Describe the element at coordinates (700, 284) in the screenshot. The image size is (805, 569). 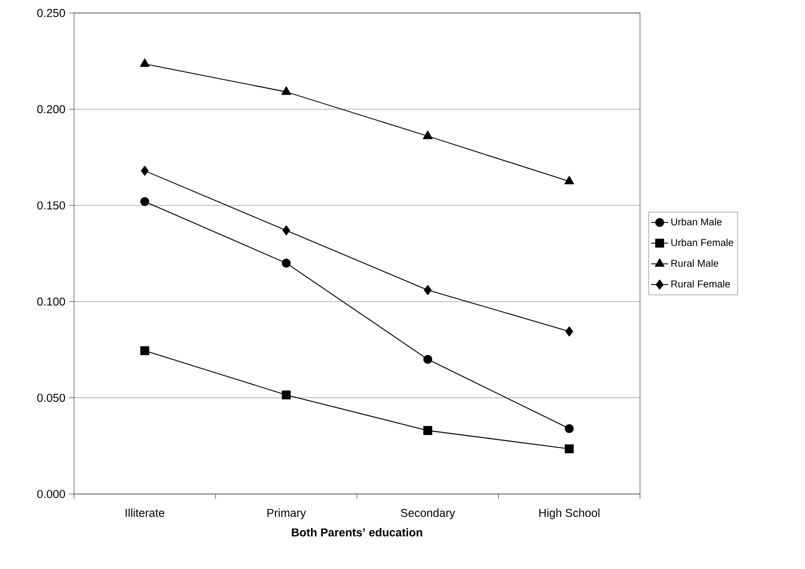
I see `legend-label: Rural Female` at that location.